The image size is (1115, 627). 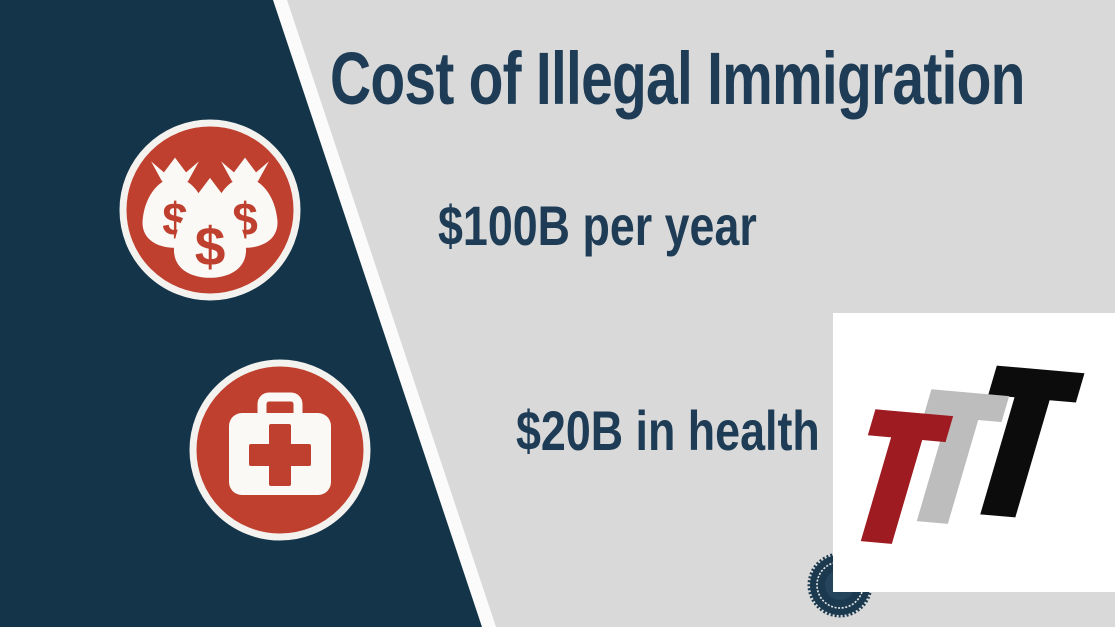 What do you see at coordinates (668, 430) in the screenshot?
I see `stat-healthcare-cost: $20B in health` at bounding box center [668, 430].